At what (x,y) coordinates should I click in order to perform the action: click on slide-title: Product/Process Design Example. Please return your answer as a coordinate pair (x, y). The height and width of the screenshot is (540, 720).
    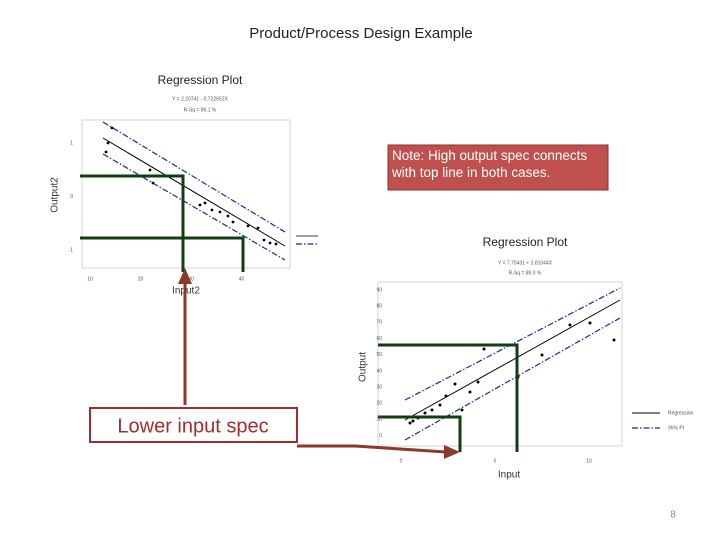
    Looking at the image, I should click on (360, 33).